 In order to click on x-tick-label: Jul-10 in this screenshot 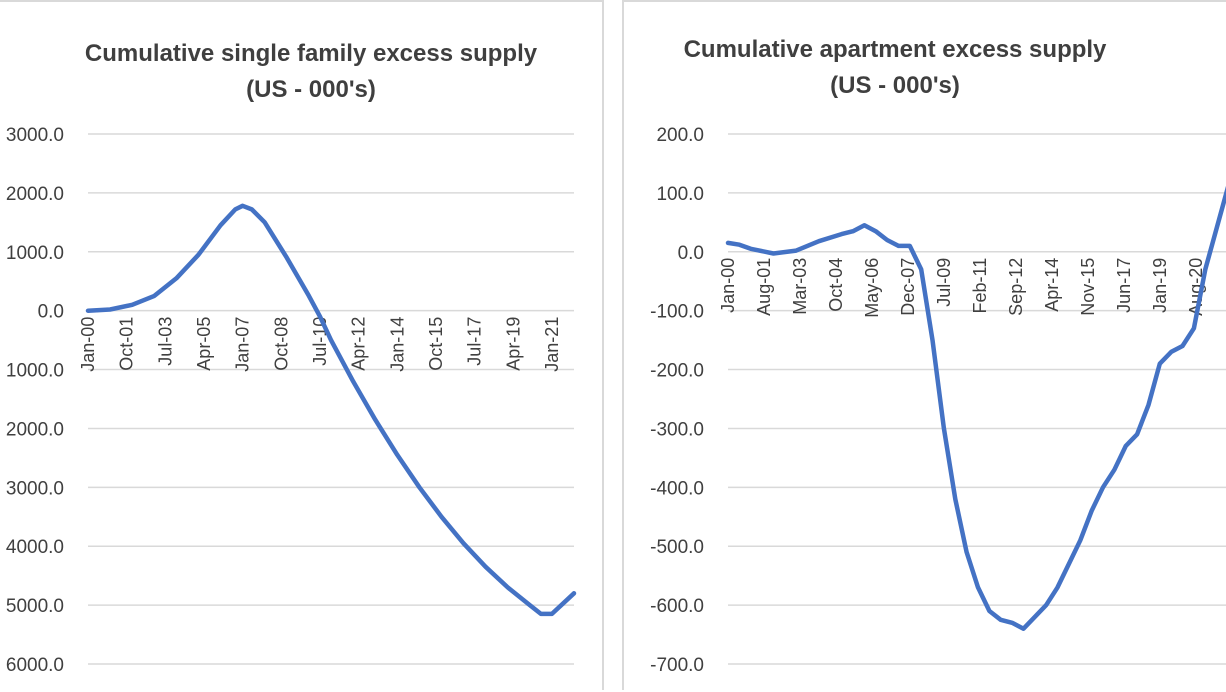, I will do `click(320, 341)`.